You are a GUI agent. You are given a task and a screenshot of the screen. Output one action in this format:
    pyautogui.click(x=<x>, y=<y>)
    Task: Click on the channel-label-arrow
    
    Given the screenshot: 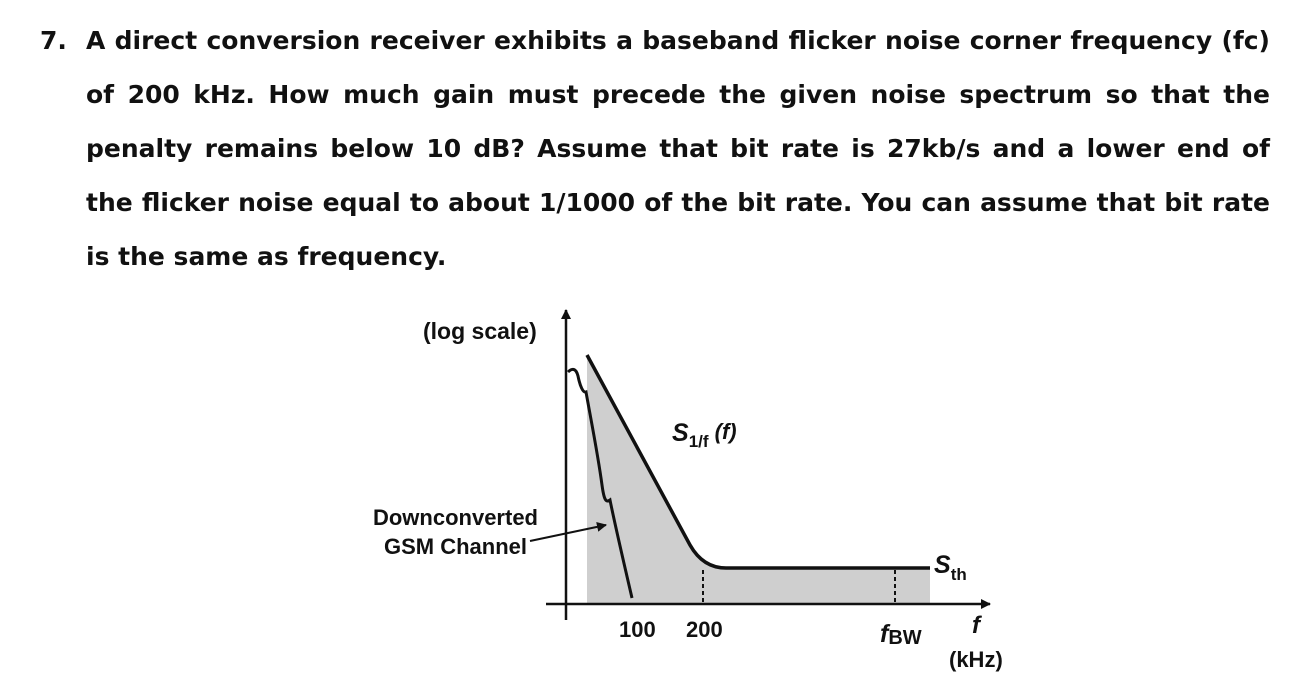 What is the action you would take?
    pyautogui.click(x=568, y=531)
    